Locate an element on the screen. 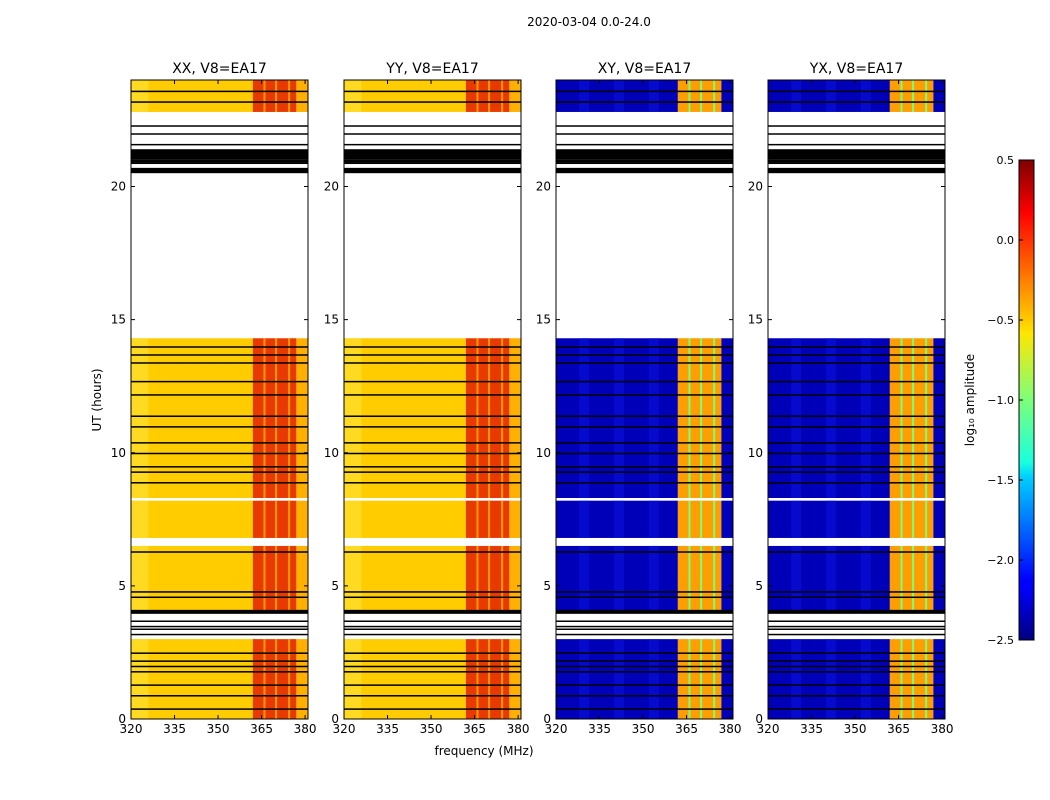 The image size is (1050, 800). x-tick-label: 350 is located at coordinates (218, 729).